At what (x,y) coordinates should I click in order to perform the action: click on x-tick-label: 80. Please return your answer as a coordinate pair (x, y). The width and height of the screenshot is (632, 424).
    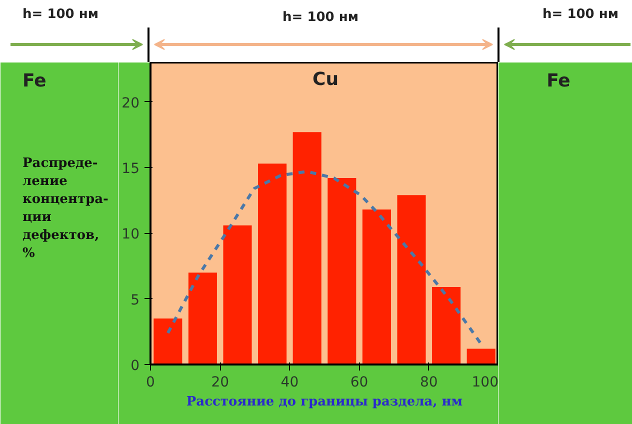
    Looking at the image, I should click on (429, 382).